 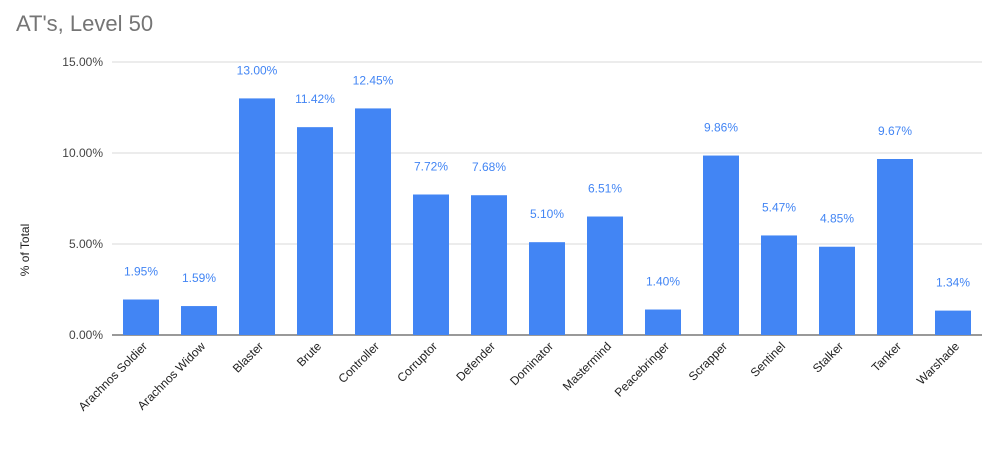 What do you see at coordinates (248, 357) in the screenshot?
I see `x-tick-label: Blaster` at bounding box center [248, 357].